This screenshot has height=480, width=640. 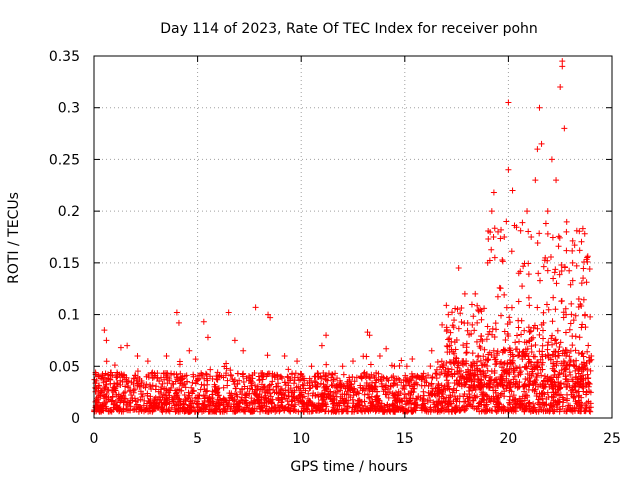 What do you see at coordinates (64, 160) in the screenshot?
I see `y-tick-label: 0.25` at bounding box center [64, 160].